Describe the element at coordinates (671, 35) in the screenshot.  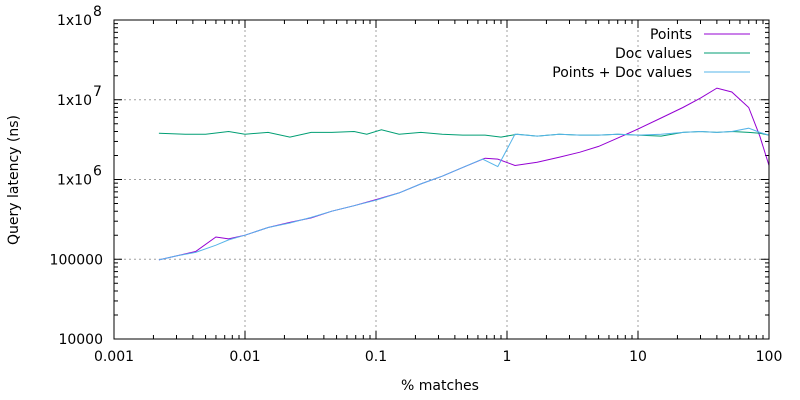
I see `legend-label-points: Points` at that location.